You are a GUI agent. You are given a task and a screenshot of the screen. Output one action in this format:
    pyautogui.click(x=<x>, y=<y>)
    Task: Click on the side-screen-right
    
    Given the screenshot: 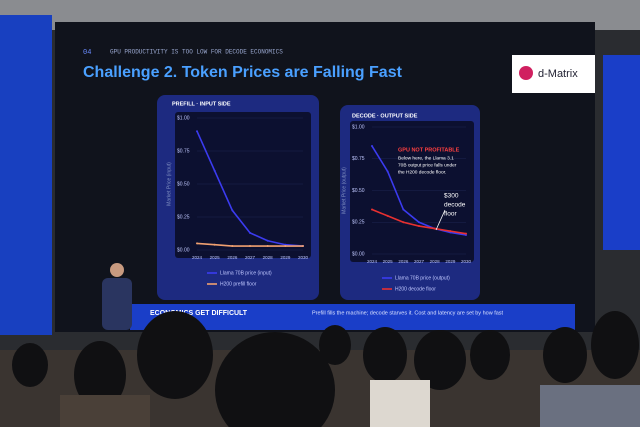 What is the action you would take?
    pyautogui.click(x=621, y=152)
    